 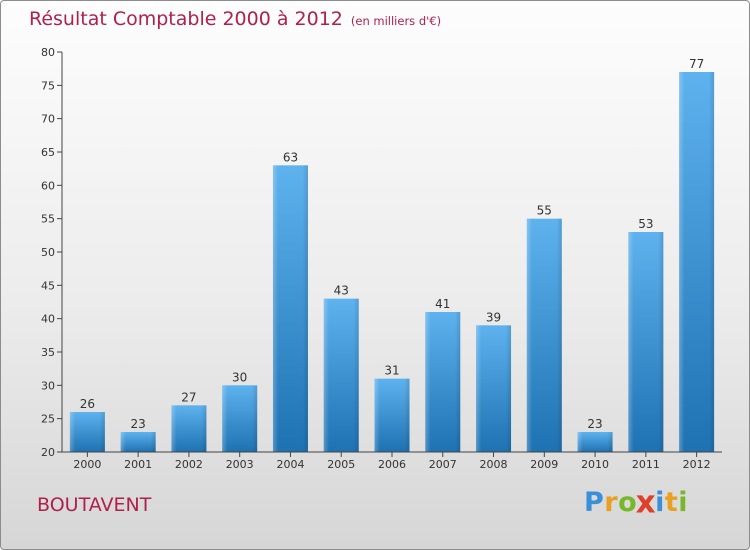 I want to click on y-tick-label-70: 70, so click(x=48, y=119).